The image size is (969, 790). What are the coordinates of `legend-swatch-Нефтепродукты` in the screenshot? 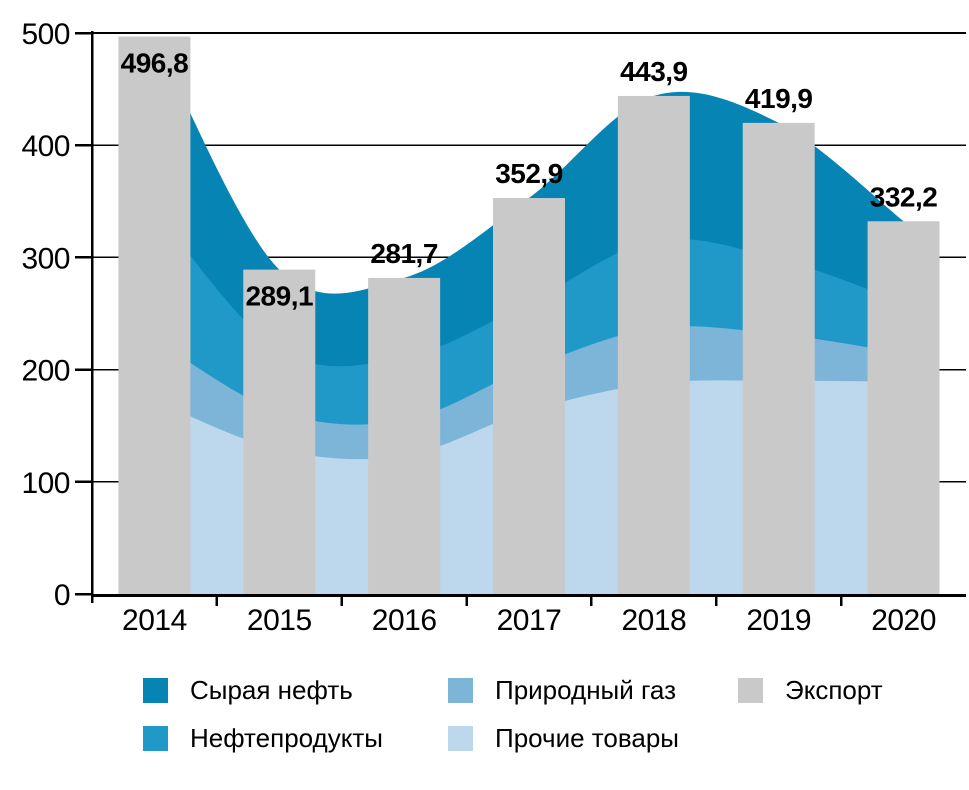 It's located at (155, 738).